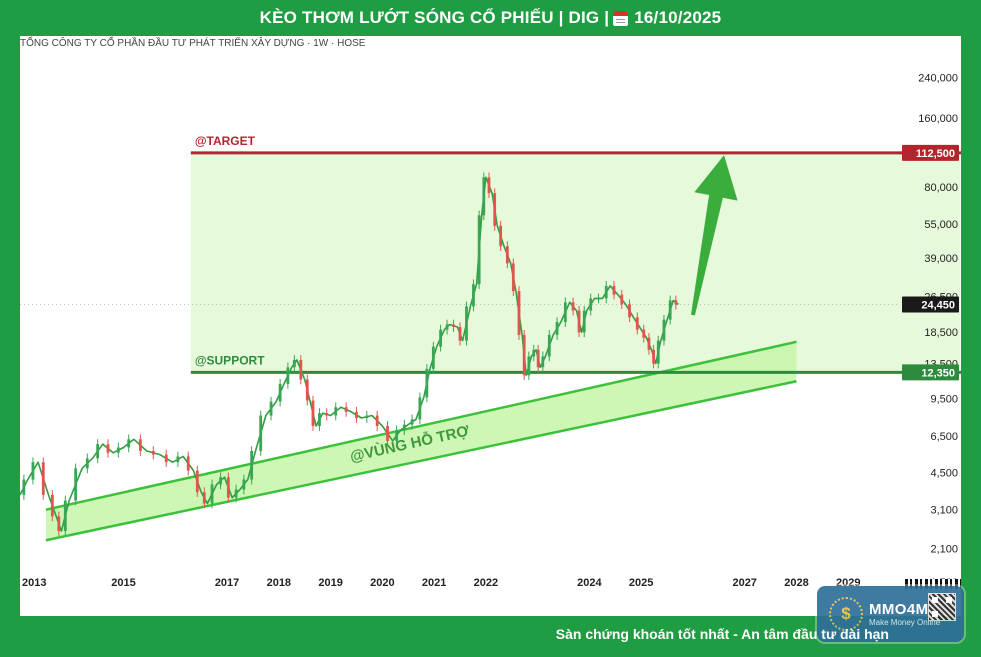  I want to click on price-tag-label: 24,450, so click(938, 306).